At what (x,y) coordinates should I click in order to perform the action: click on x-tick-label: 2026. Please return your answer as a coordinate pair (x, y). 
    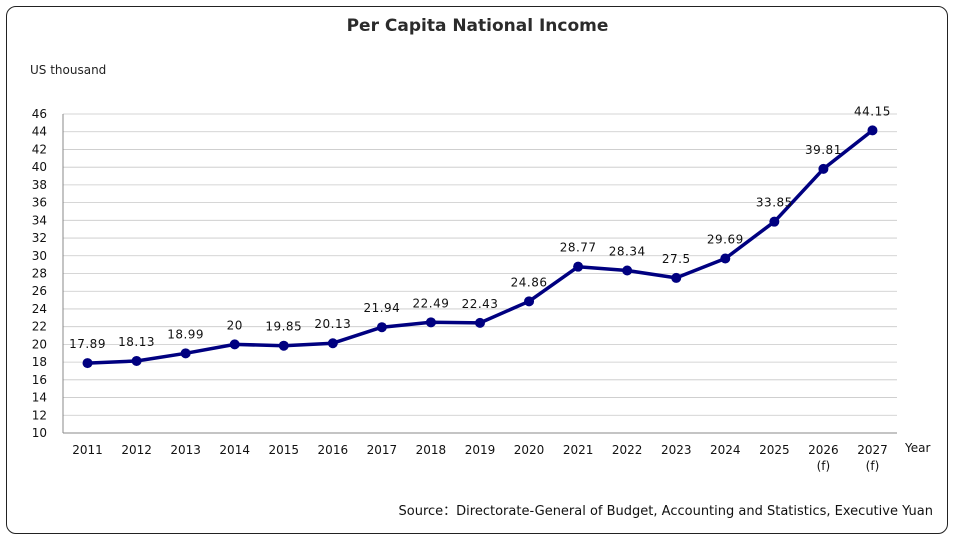
    Looking at the image, I should click on (823, 450).